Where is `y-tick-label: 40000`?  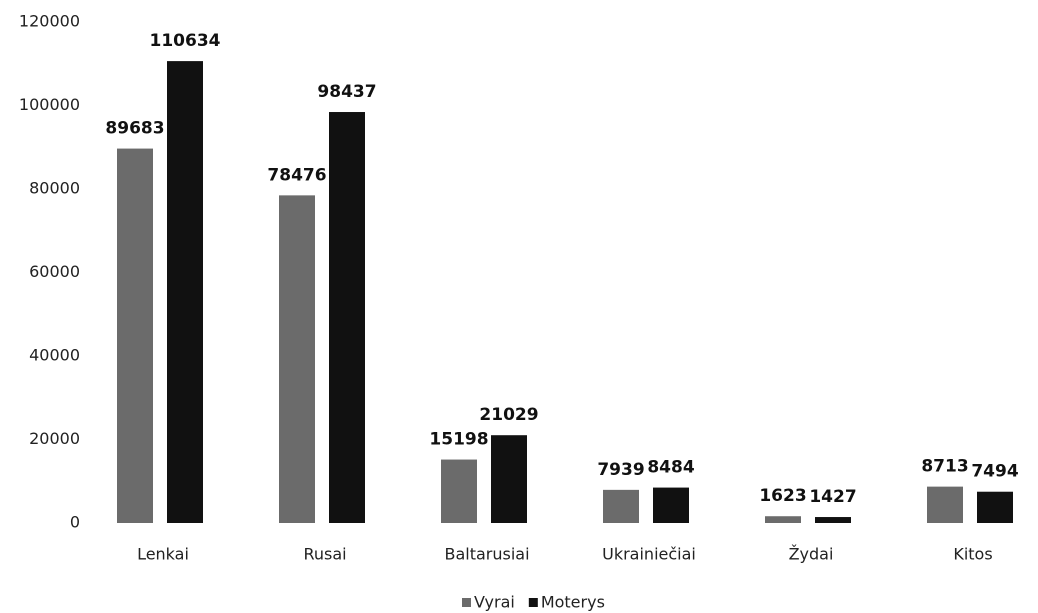
y-tick-label: 40000 is located at coordinates (54, 355).